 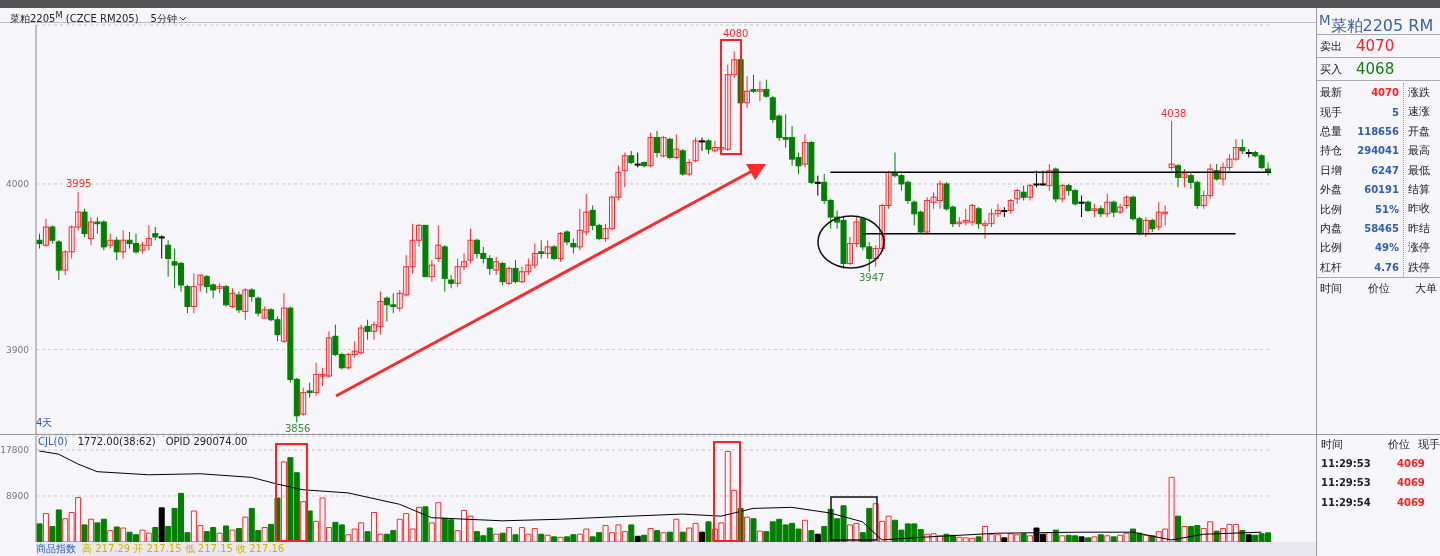 What do you see at coordinates (1419, 151) in the screenshot?
I see `text: 最高` at bounding box center [1419, 151].